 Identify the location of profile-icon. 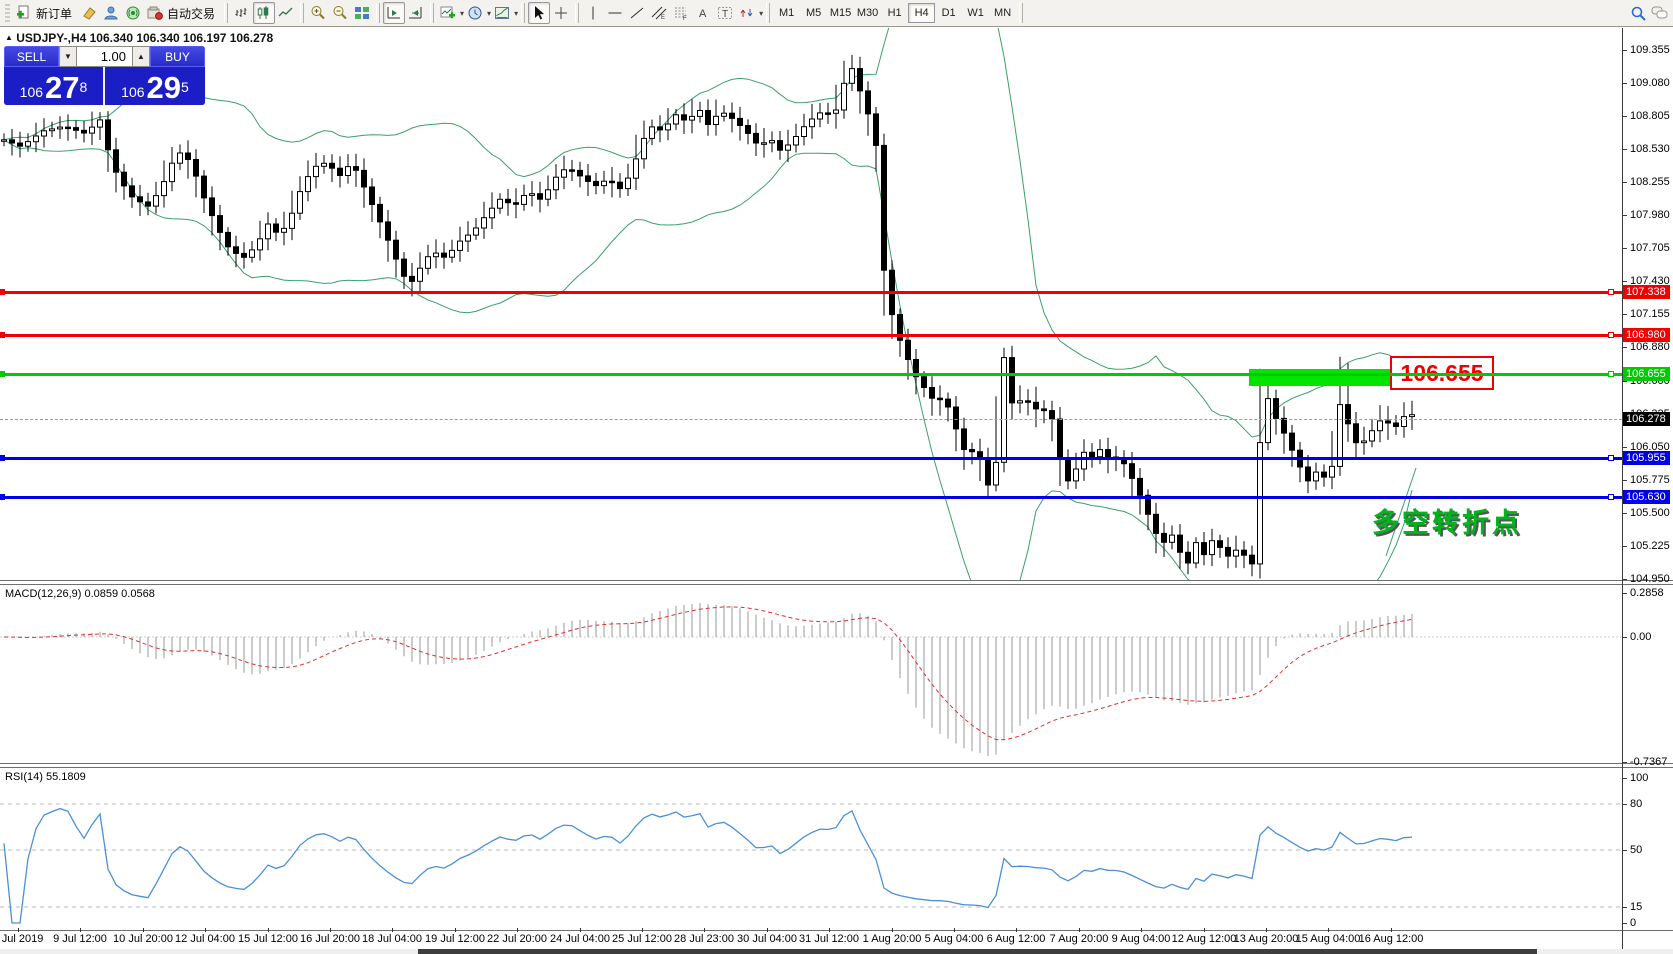
(111, 13).